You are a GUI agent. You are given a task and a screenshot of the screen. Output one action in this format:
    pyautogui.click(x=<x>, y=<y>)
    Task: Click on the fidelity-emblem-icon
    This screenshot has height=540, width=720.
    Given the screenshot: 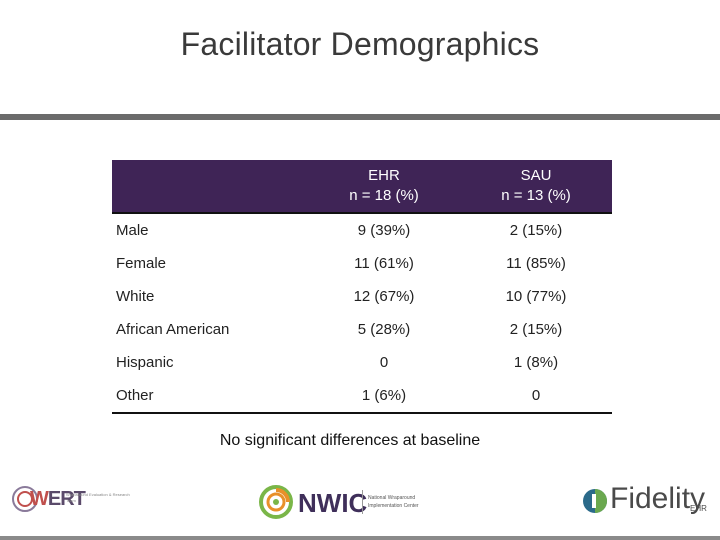 What is the action you would take?
    pyautogui.click(x=595, y=501)
    